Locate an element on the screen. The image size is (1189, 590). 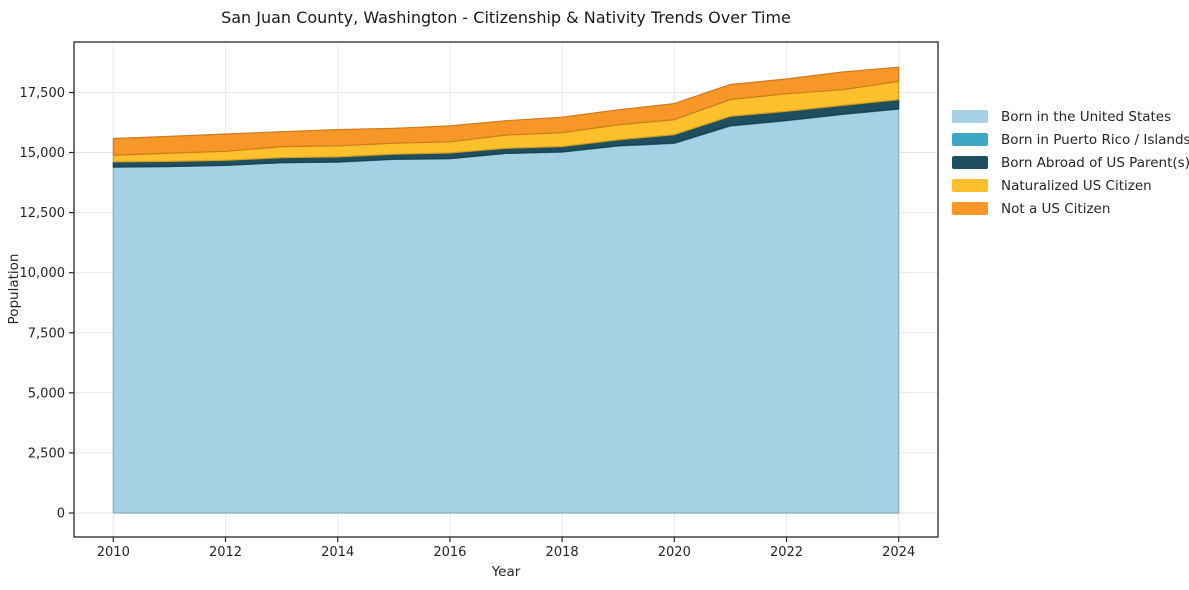
legend-label: Born in Puerto Rico / Islands is located at coordinates (1095, 139).